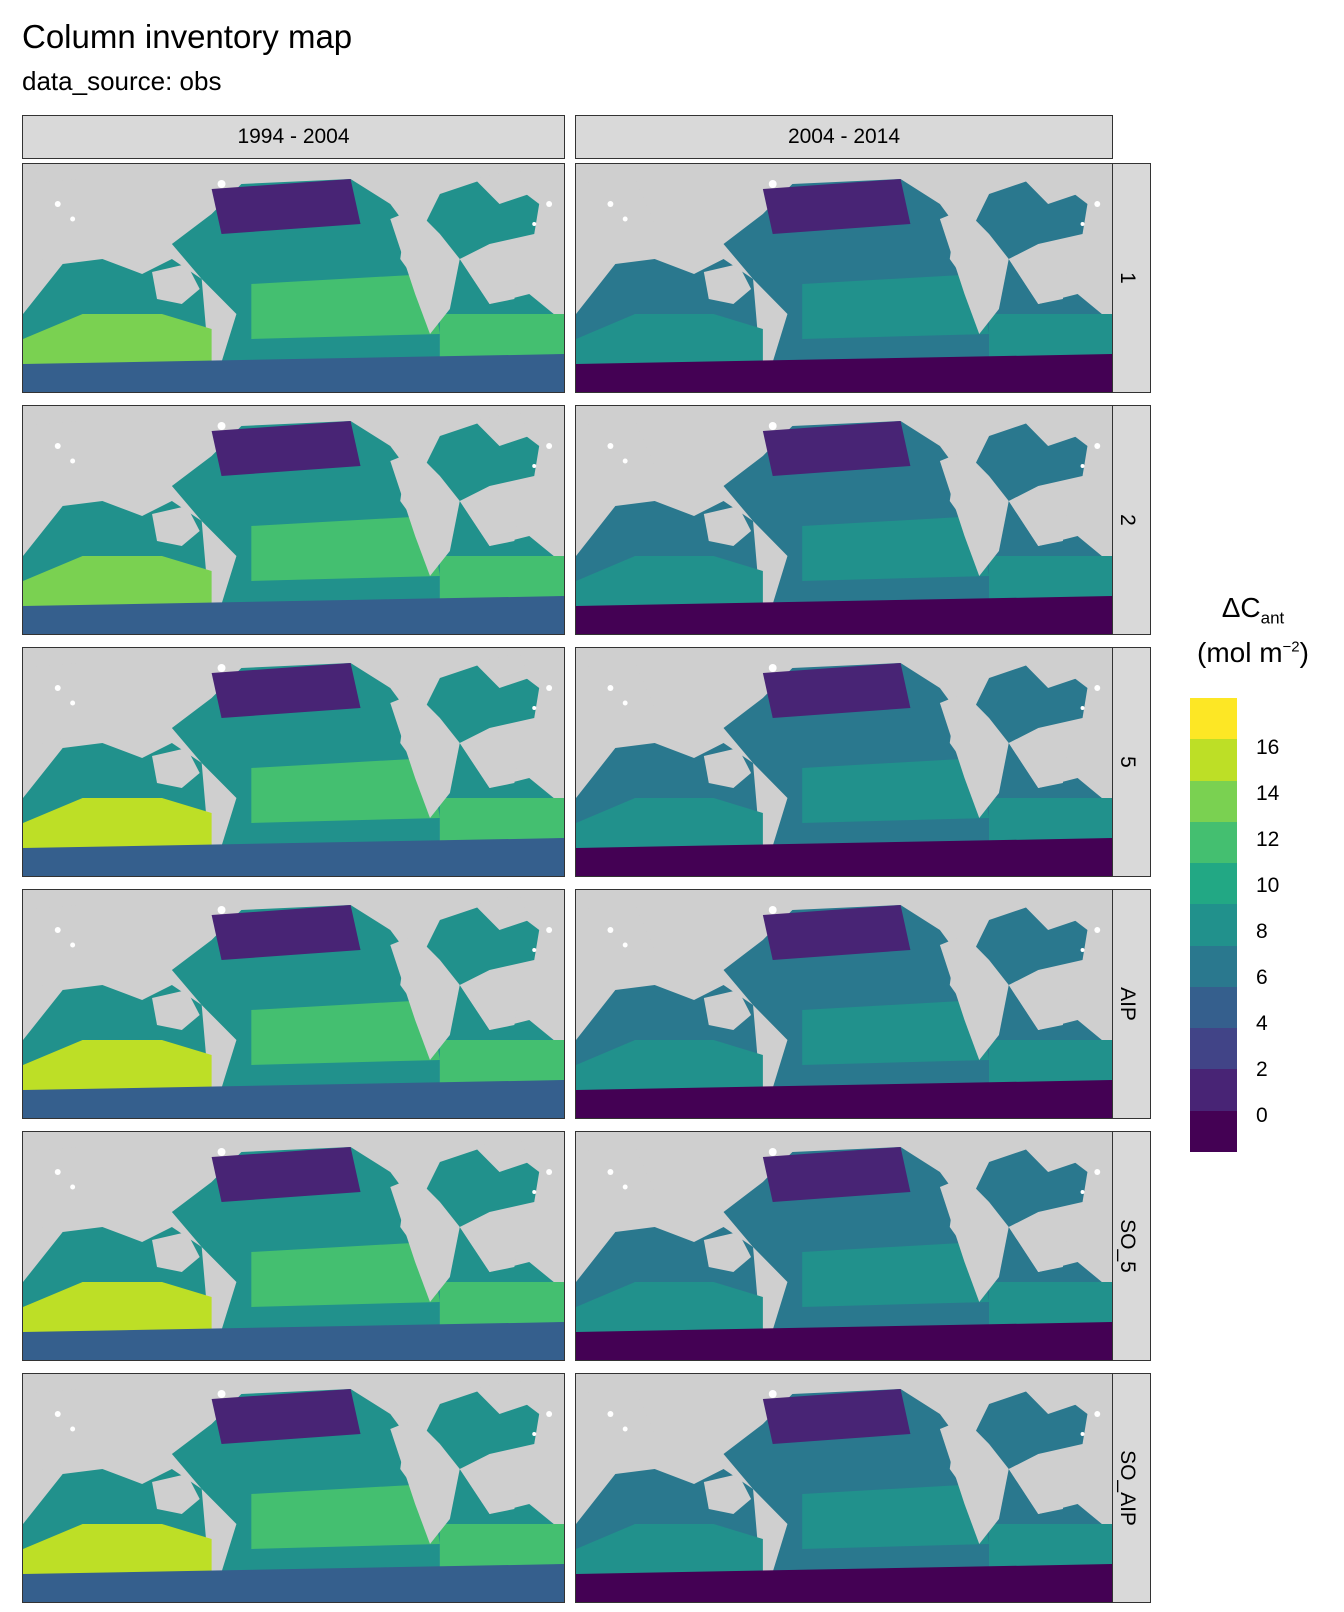 Image resolution: width=1344 pixels, height=1612 pixels. What do you see at coordinates (187, 36) in the screenshot?
I see `chart-title: Column inventory map` at bounding box center [187, 36].